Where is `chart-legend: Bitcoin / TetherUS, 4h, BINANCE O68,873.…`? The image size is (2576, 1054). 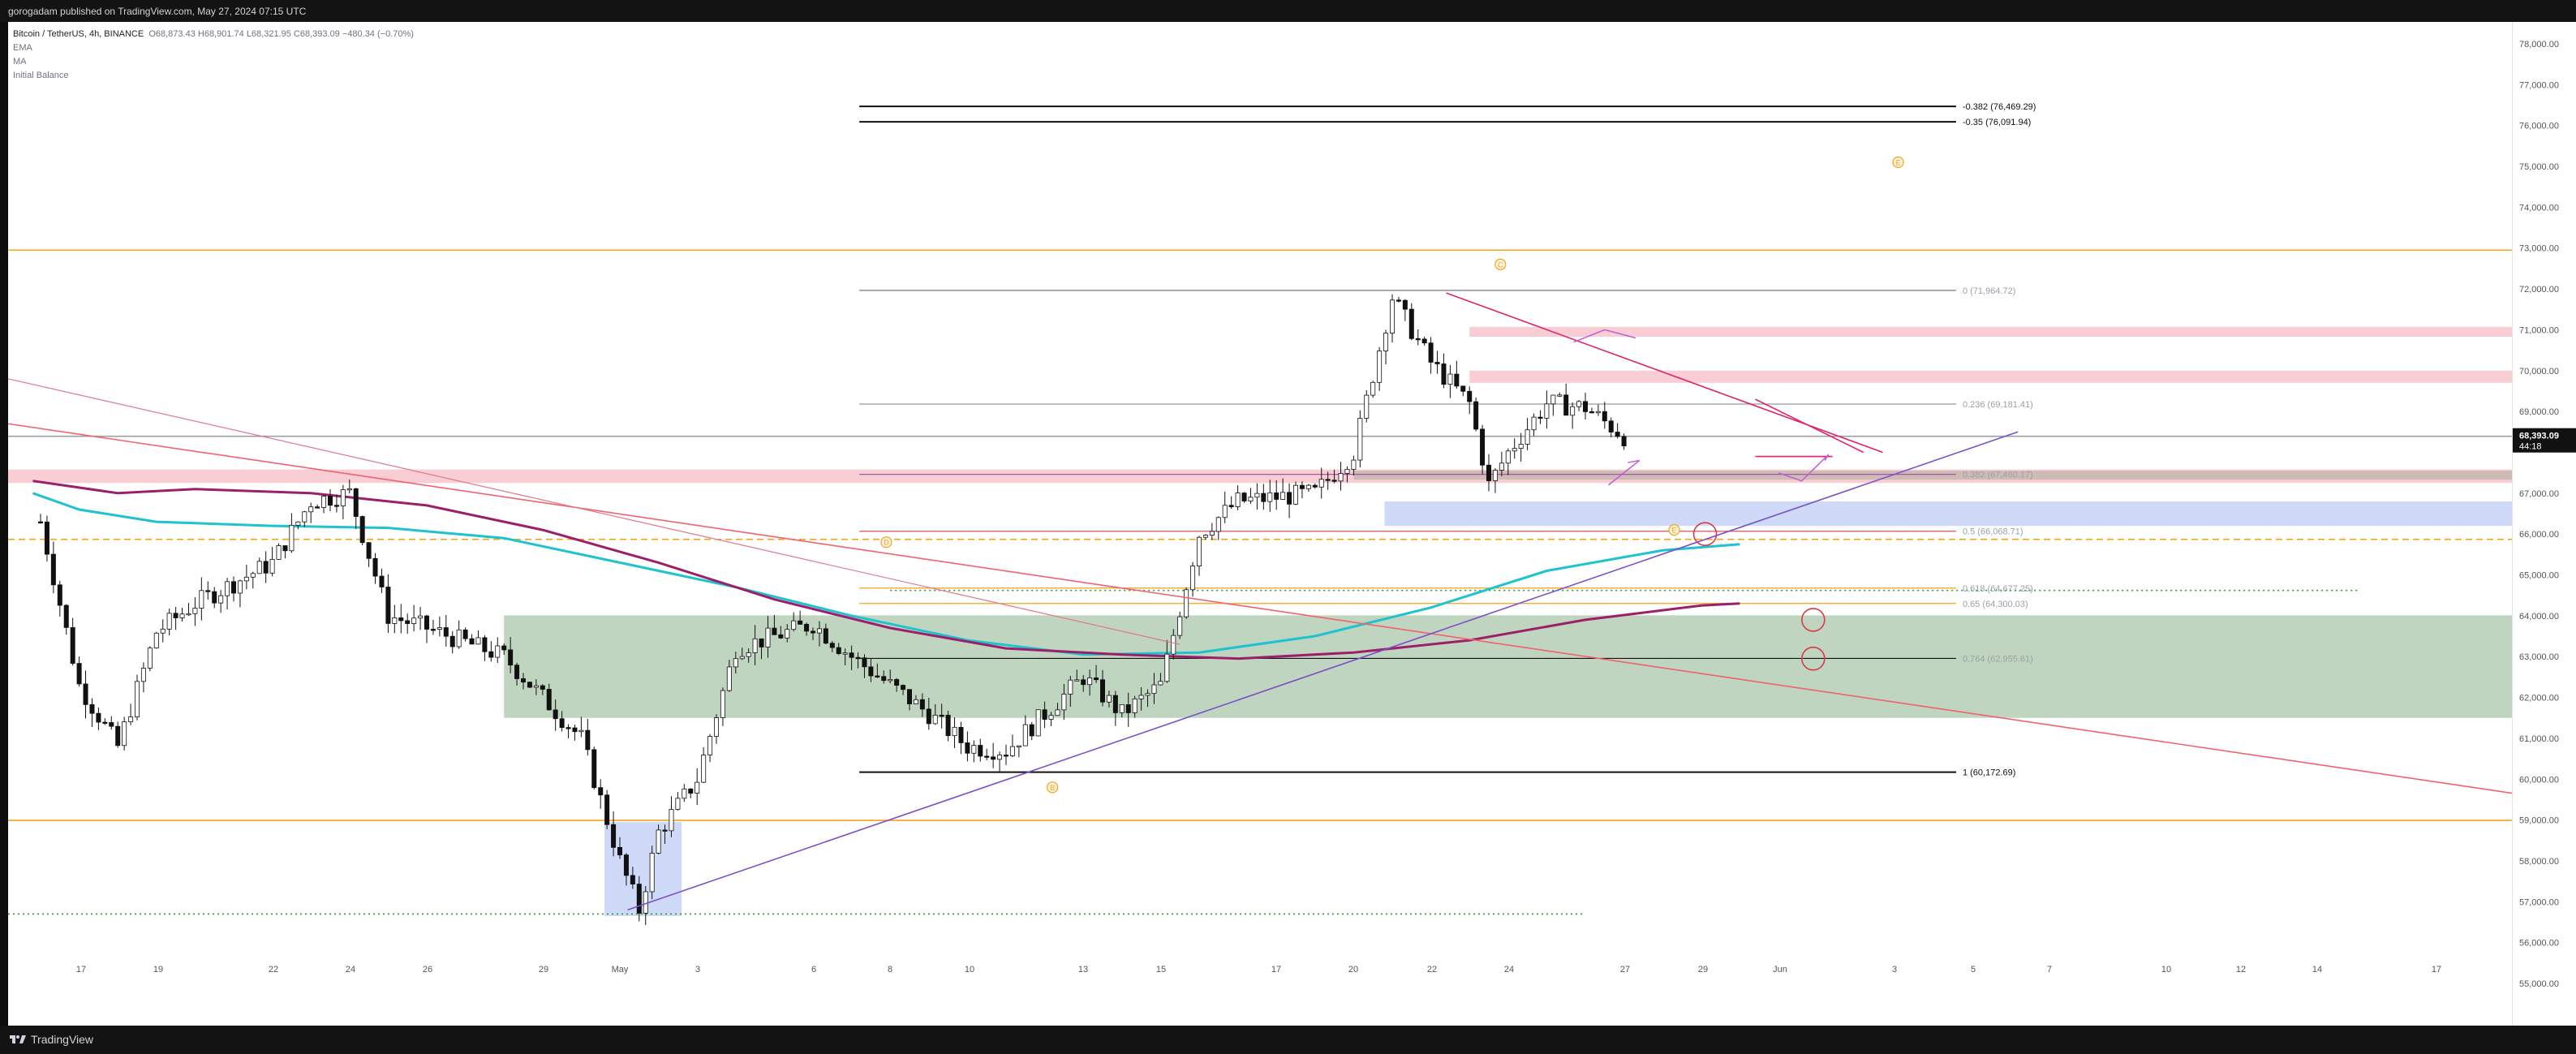
chart-legend: Bitcoin / TetherUS, 4h, BINANCE O68,873.… is located at coordinates (214, 55).